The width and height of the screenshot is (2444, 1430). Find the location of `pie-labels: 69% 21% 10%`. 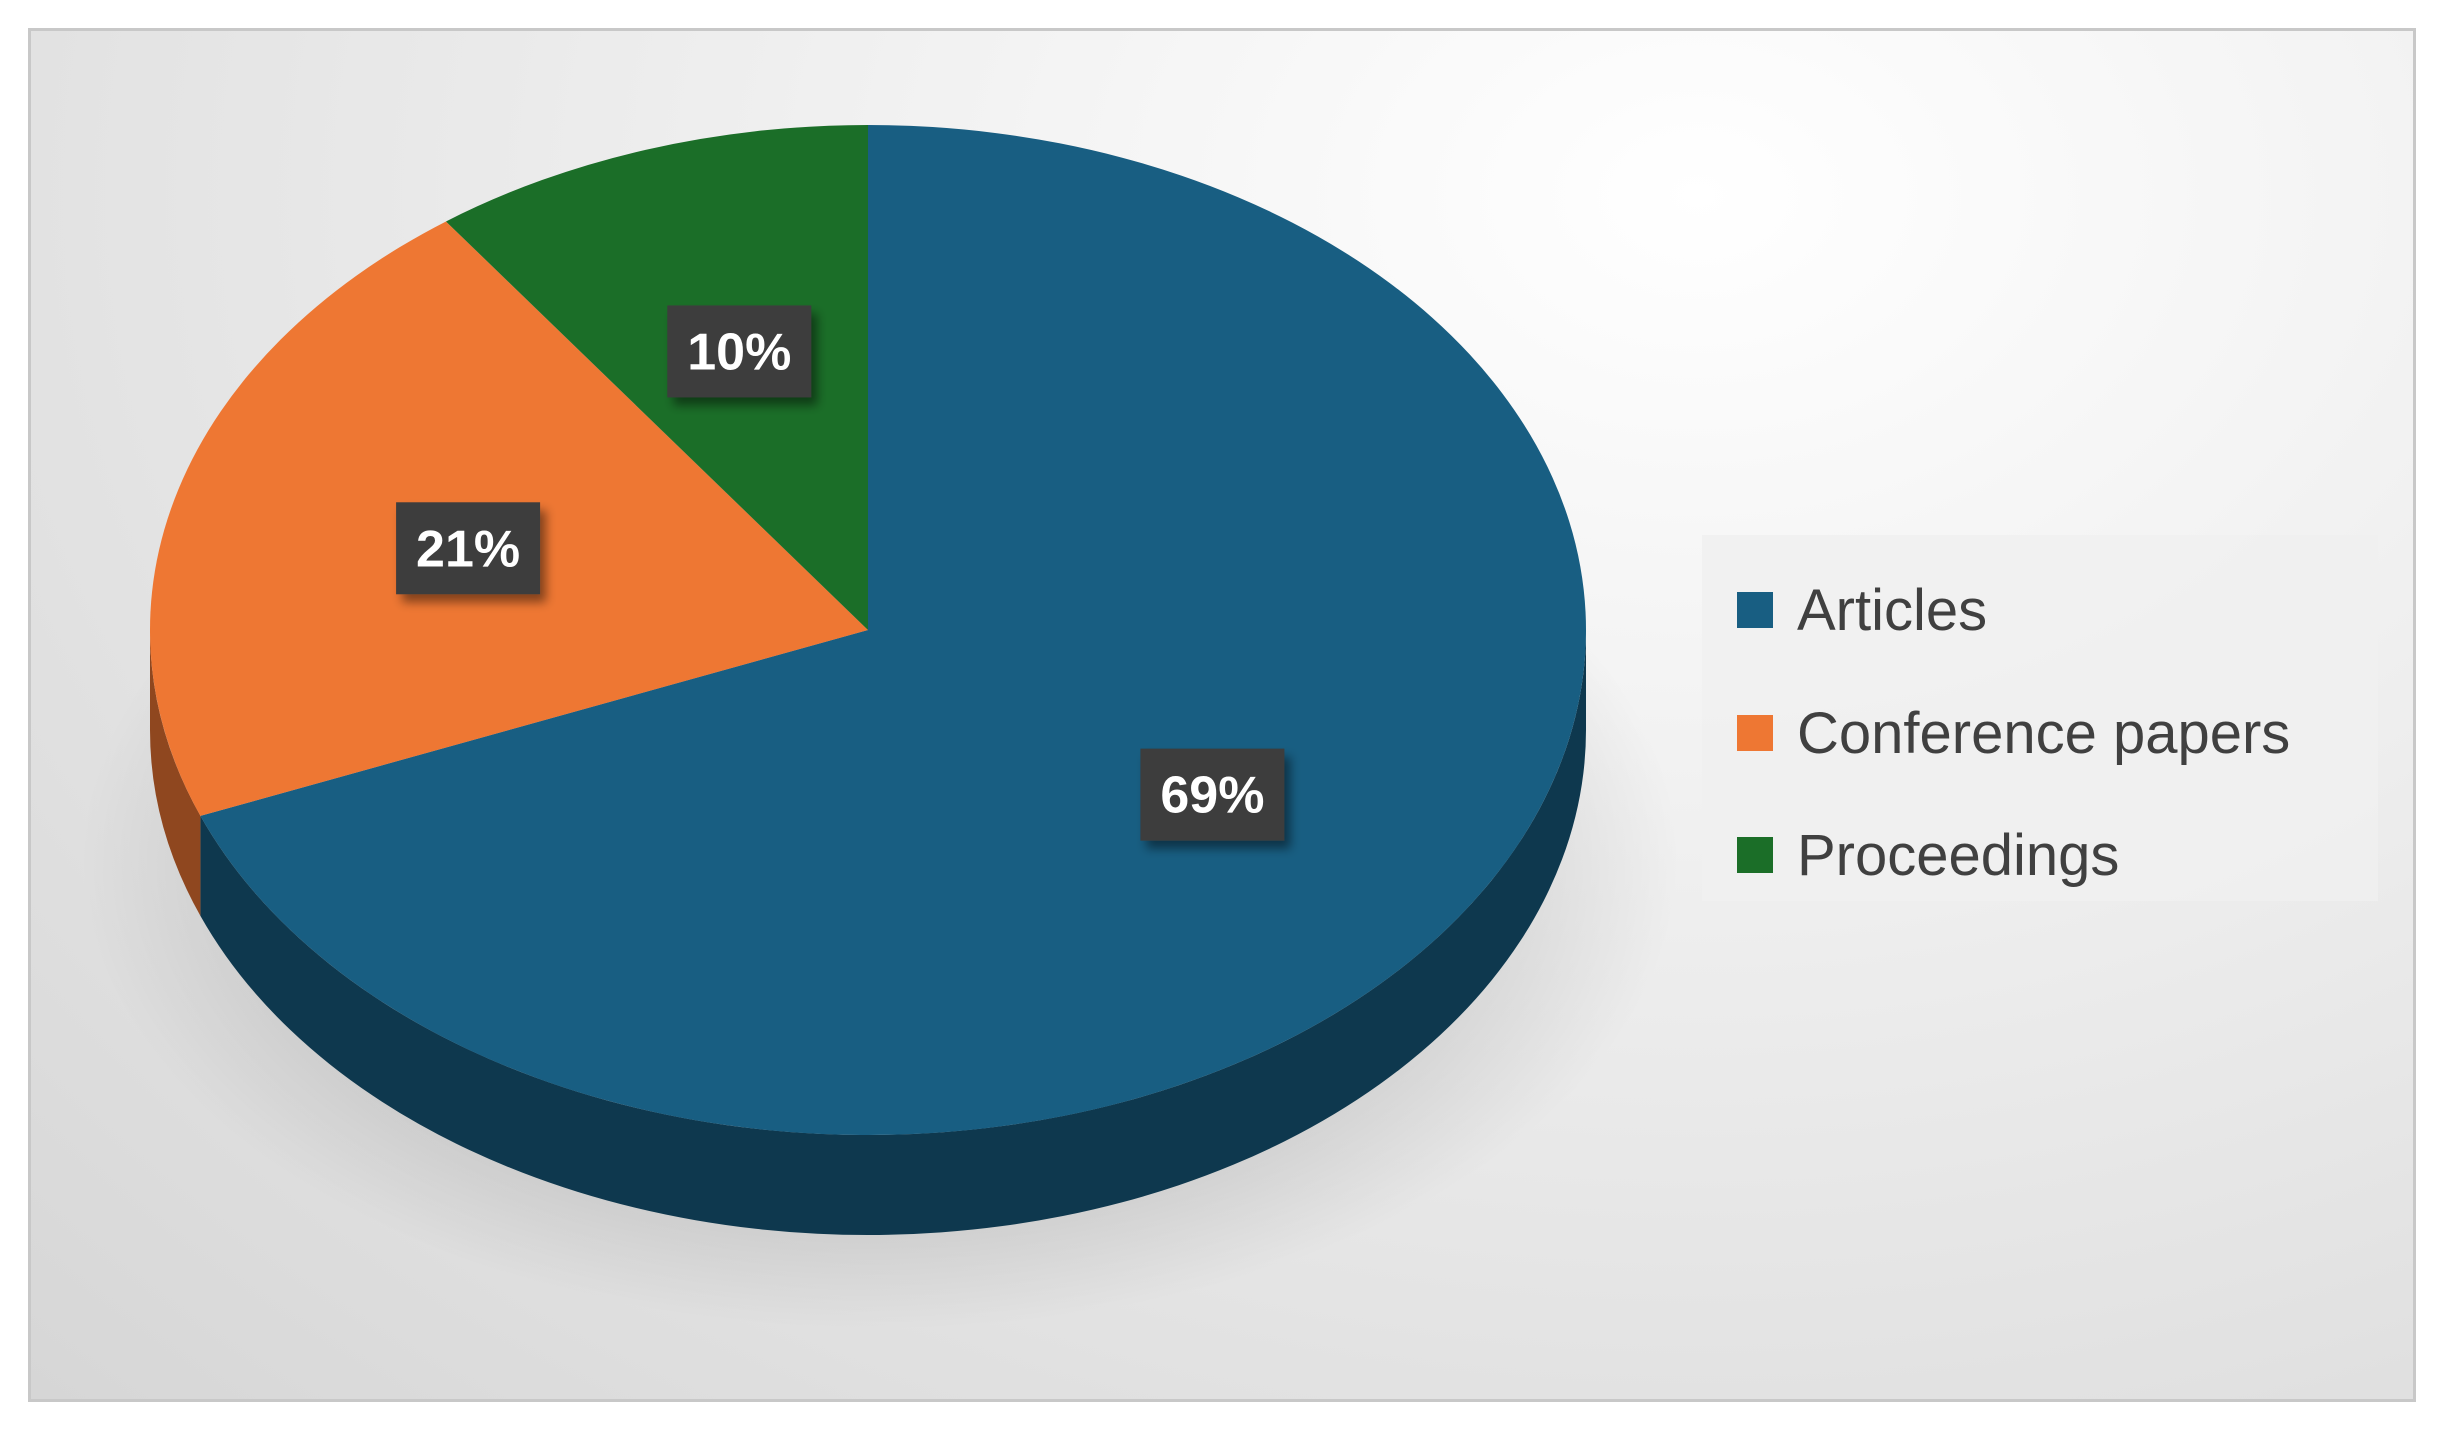

pie-labels: 69% 21% 10% is located at coordinates (840, 573).